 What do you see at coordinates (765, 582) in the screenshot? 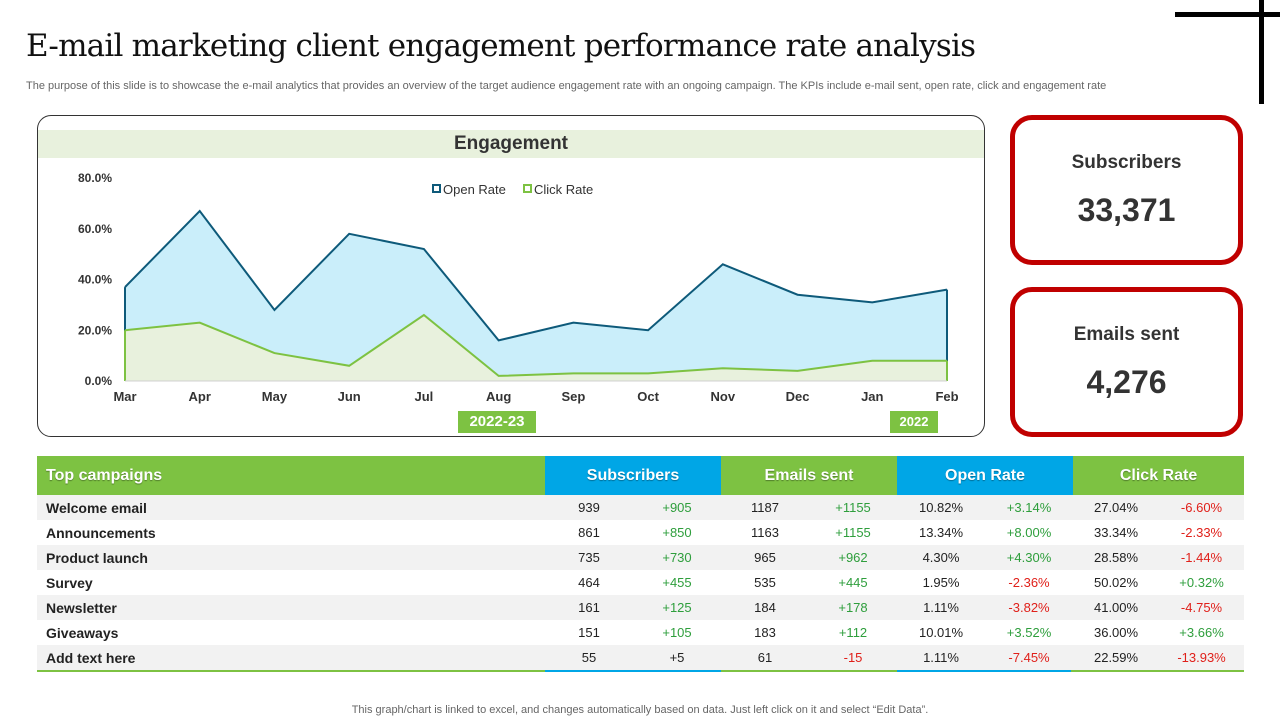
I see `emails-sent-value: 535` at bounding box center [765, 582].